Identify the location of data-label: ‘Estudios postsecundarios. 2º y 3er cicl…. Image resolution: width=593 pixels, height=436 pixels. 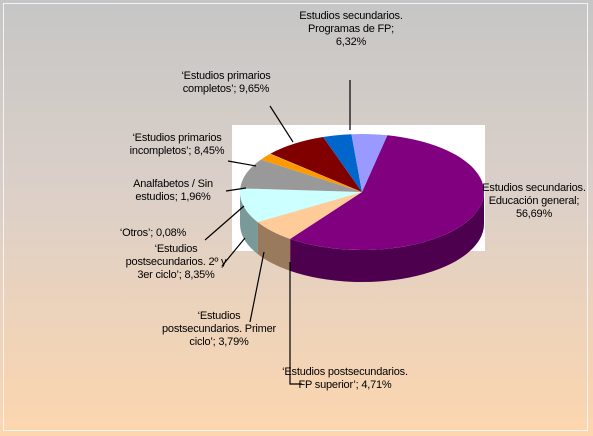
(176, 262).